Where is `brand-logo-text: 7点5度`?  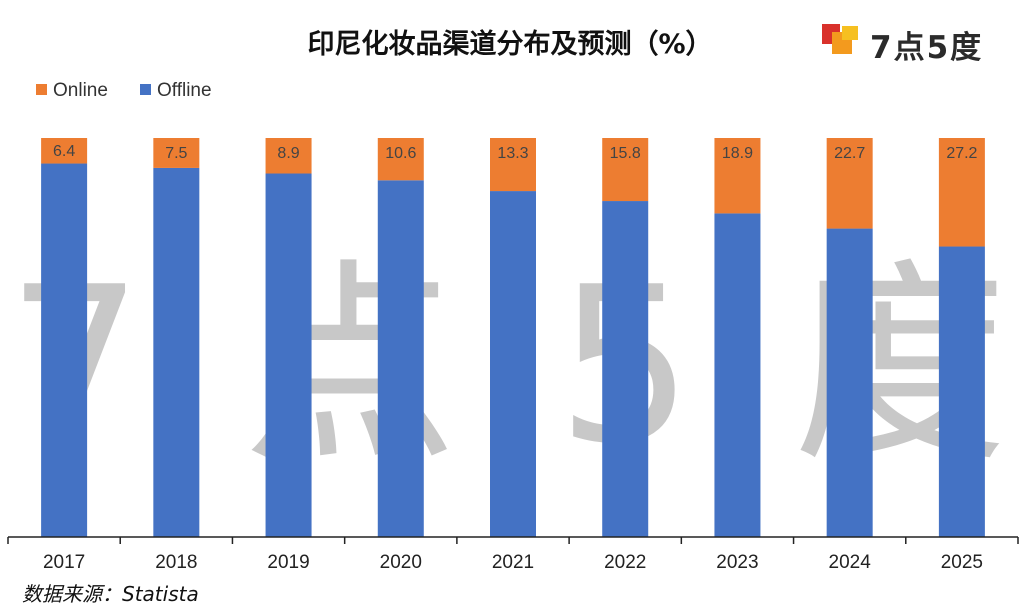
brand-logo-text: 7点5度 is located at coordinates (927, 48).